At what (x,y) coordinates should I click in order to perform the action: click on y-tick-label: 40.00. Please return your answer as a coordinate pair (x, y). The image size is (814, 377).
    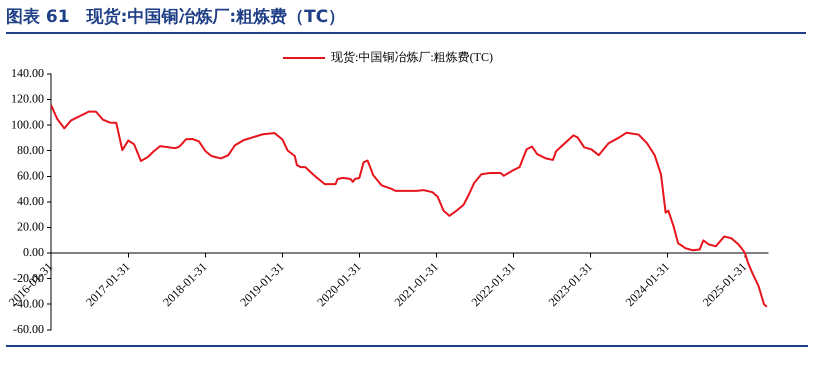
    Looking at the image, I should click on (30, 201).